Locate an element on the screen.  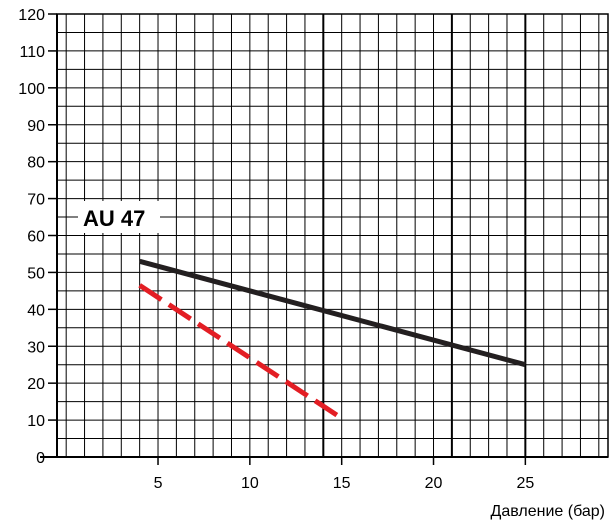
y-tick-label: 110 is located at coordinates (32, 52).